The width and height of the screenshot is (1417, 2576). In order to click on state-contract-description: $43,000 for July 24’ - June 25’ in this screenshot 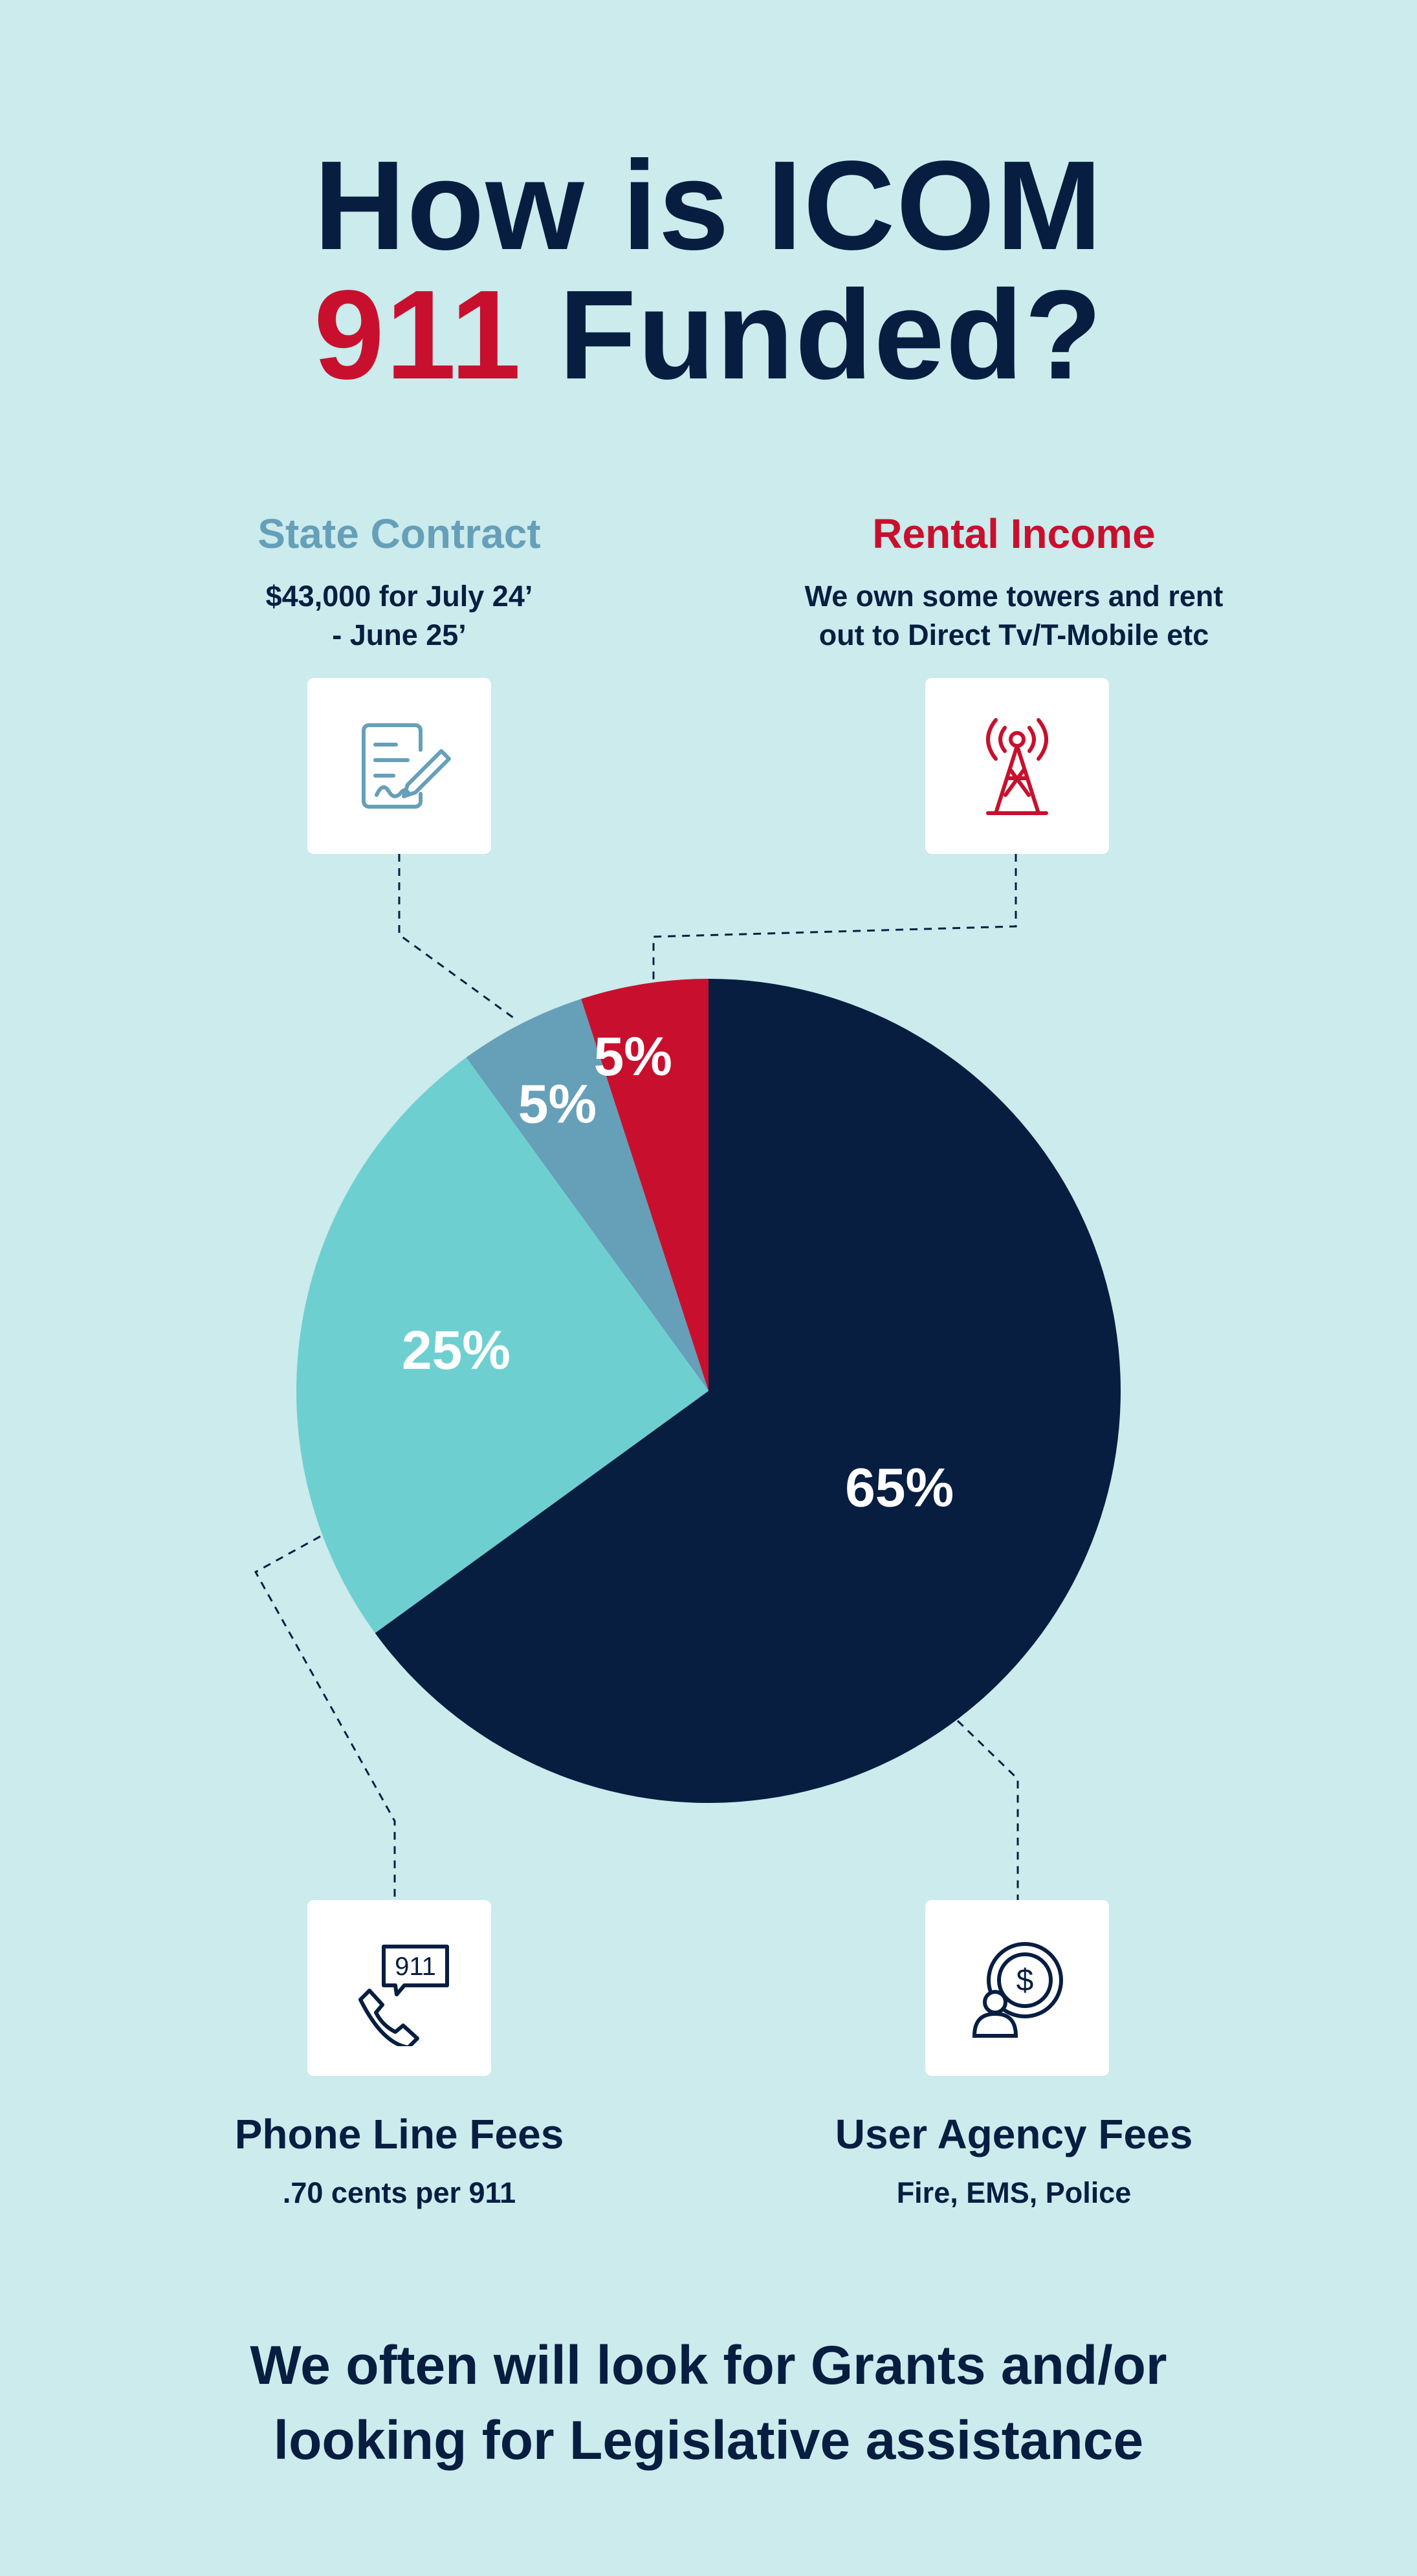, I will do `click(399, 616)`.